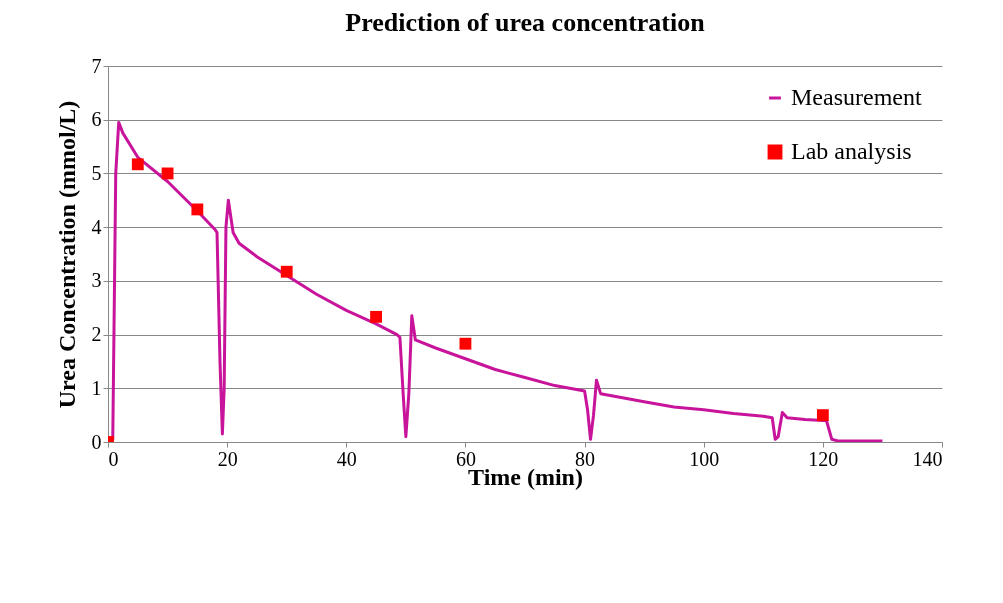 The image size is (1003, 603). What do you see at coordinates (525, 22) in the screenshot?
I see `chart-title: Prediction of urea concentration` at bounding box center [525, 22].